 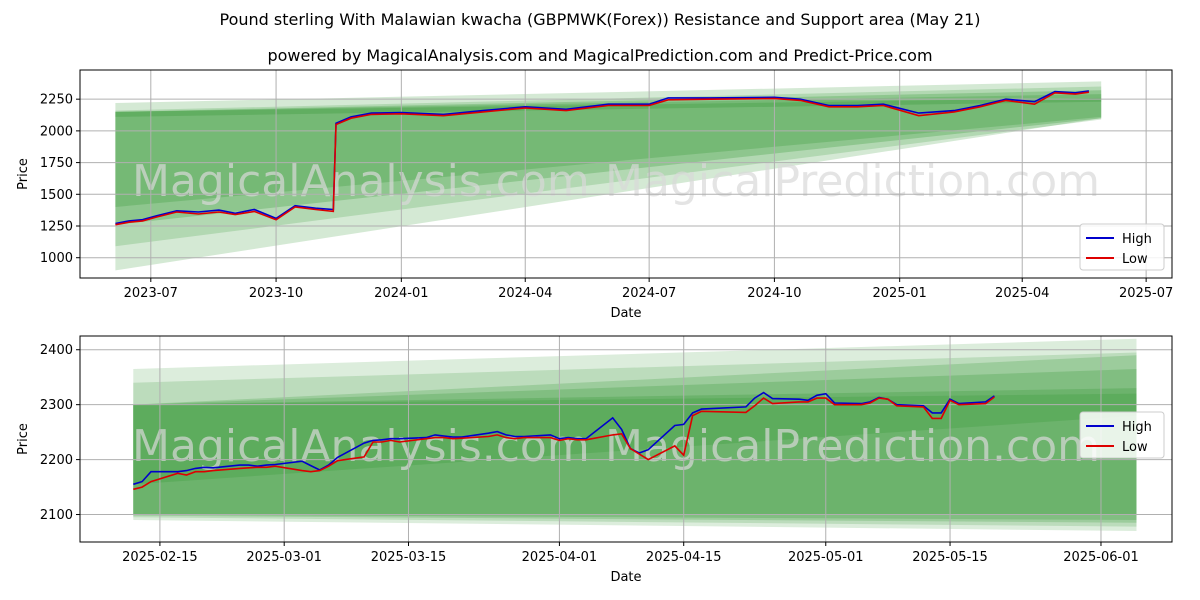 What do you see at coordinates (1101, 557) in the screenshot?
I see `x-tick-label: 2025-06-01` at bounding box center [1101, 557].